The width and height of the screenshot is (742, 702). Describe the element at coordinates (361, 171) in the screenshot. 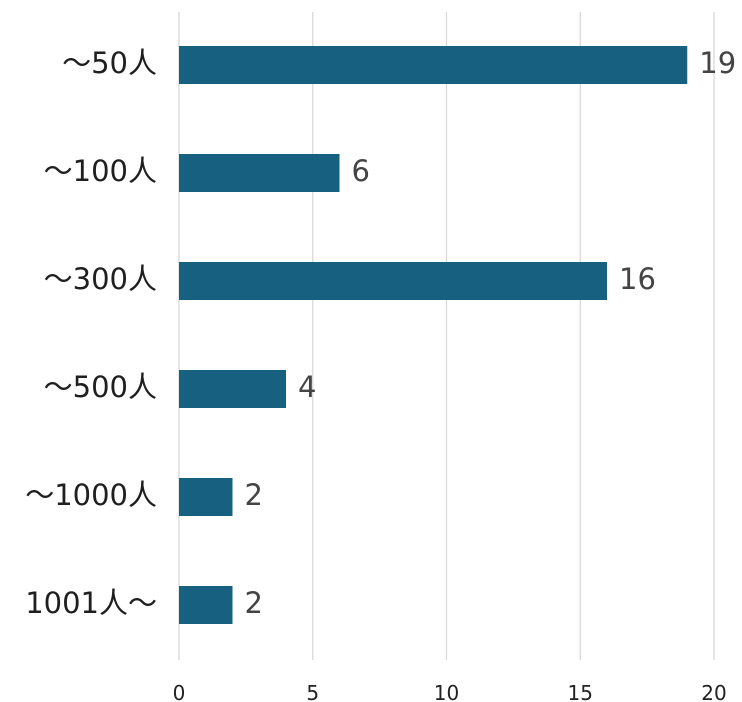

I see `value-label-1: 6` at that location.